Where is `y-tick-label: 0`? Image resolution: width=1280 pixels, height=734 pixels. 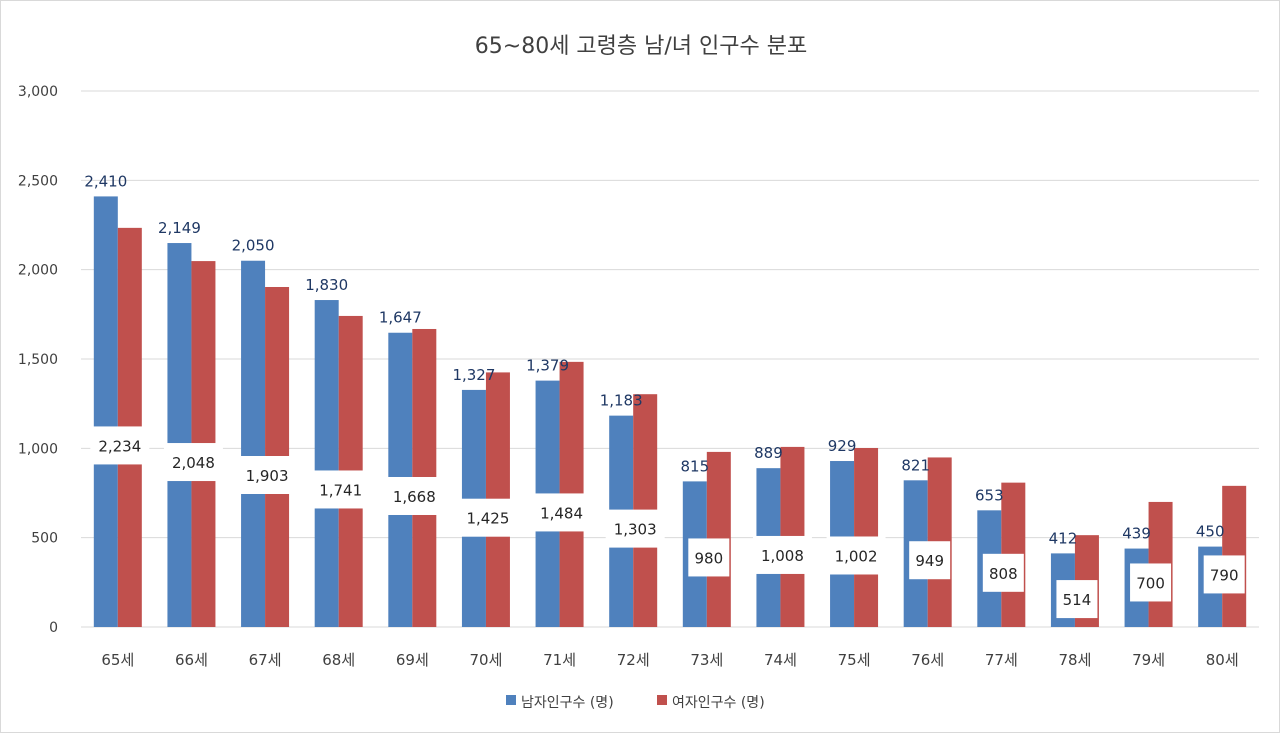
y-tick-label: 0 is located at coordinates (53, 628).